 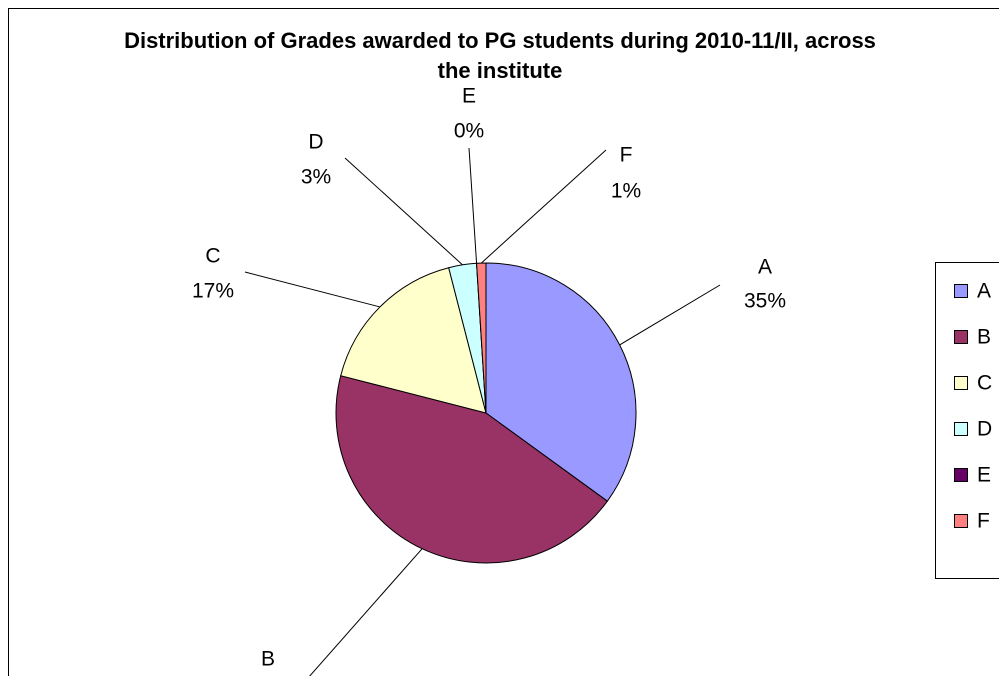 What do you see at coordinates (984, 475) in the screenshot?
I see `legend-label: E` at bounding box center [984, 475].